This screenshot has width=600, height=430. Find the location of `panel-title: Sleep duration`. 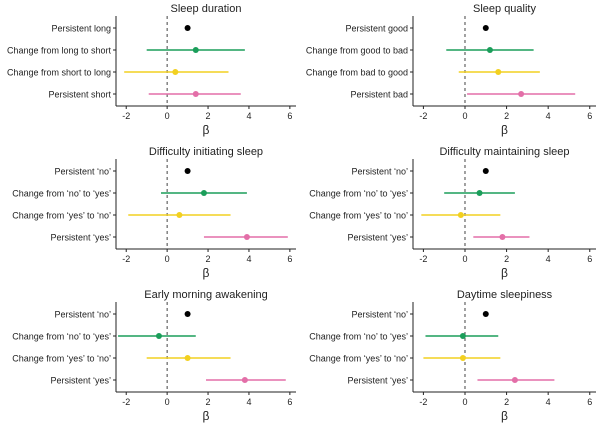

panel-title: Sleep duration is located at coordinates (206, 9).